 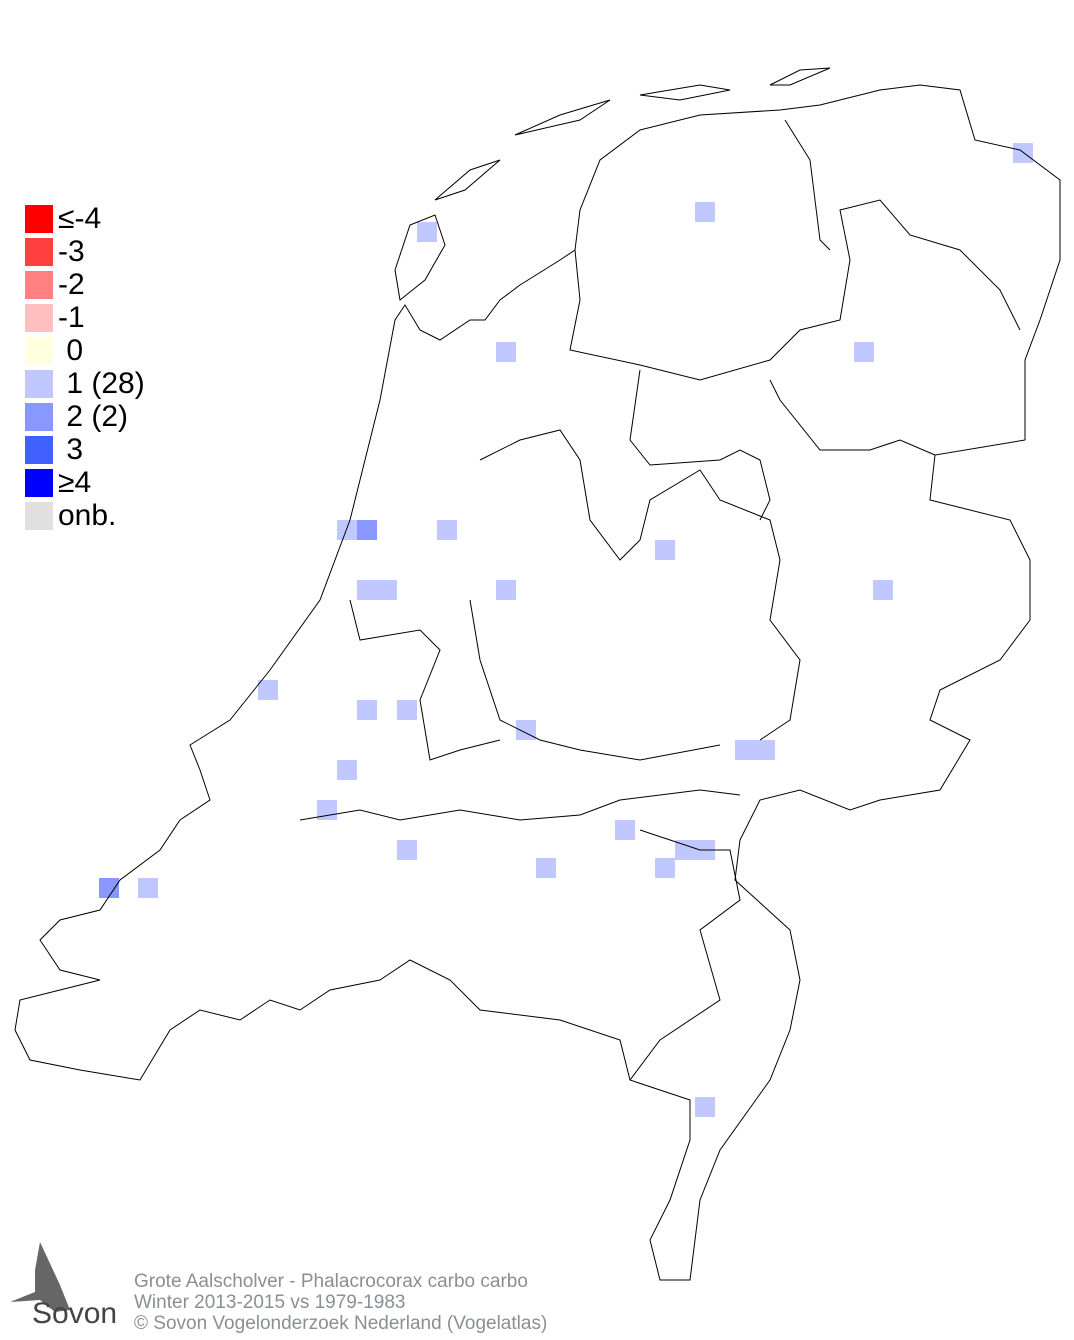 I want to click on legend-label: 1 (28), so click(x=101, y=383).